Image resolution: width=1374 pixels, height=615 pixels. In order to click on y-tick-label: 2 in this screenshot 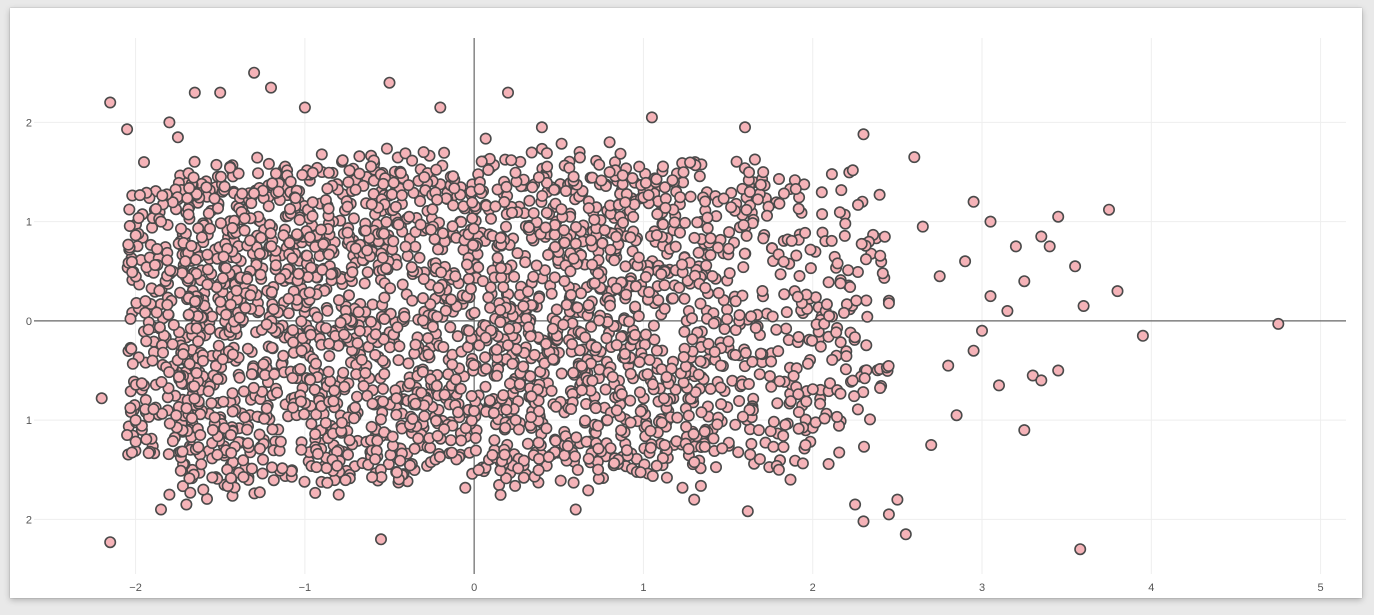, I will do `click(29, 520)`.